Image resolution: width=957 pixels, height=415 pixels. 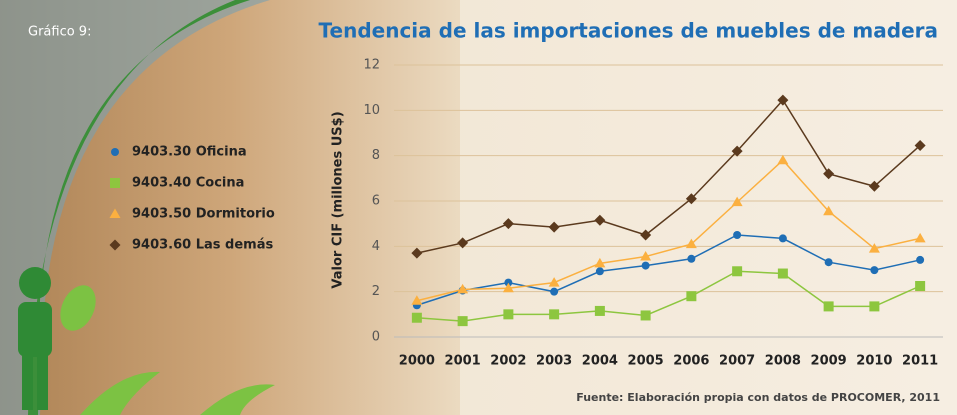 What do you see at coordinates (920, 361) in the screenshot?
I see `x-tick-label: 2011` at bounding box center [920, 361].